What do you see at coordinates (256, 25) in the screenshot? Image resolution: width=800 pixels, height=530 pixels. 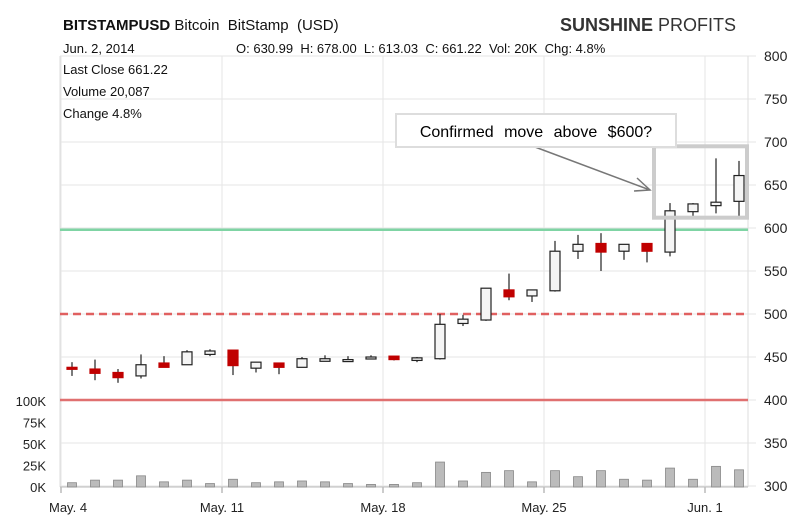 I see `instrument-name: Bitcoin BitStamp (USD)` at bounding box center [256, 25].